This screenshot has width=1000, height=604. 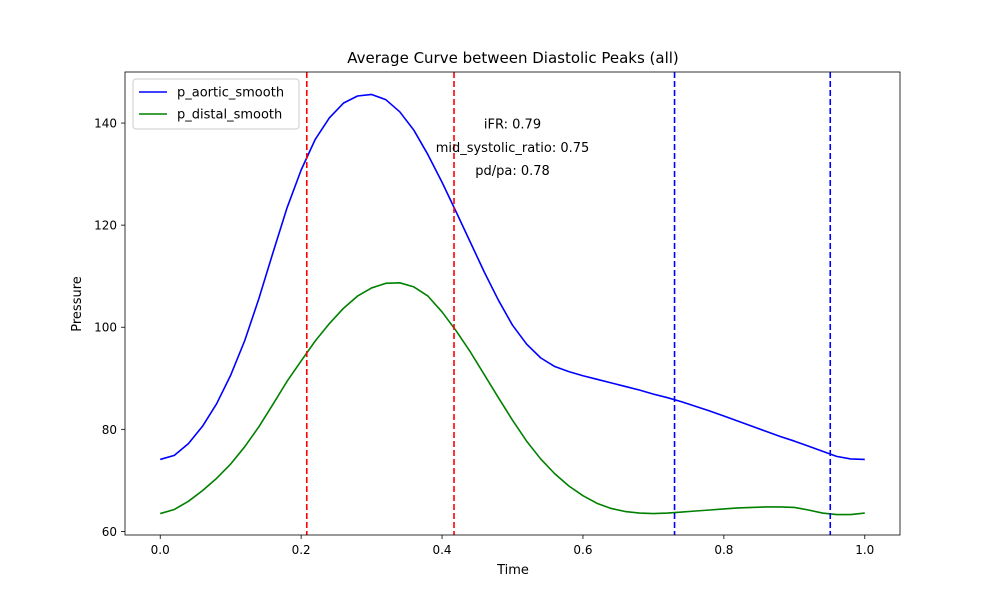 I want to click on y-tick-label: 60, so click(x=109, y=532).